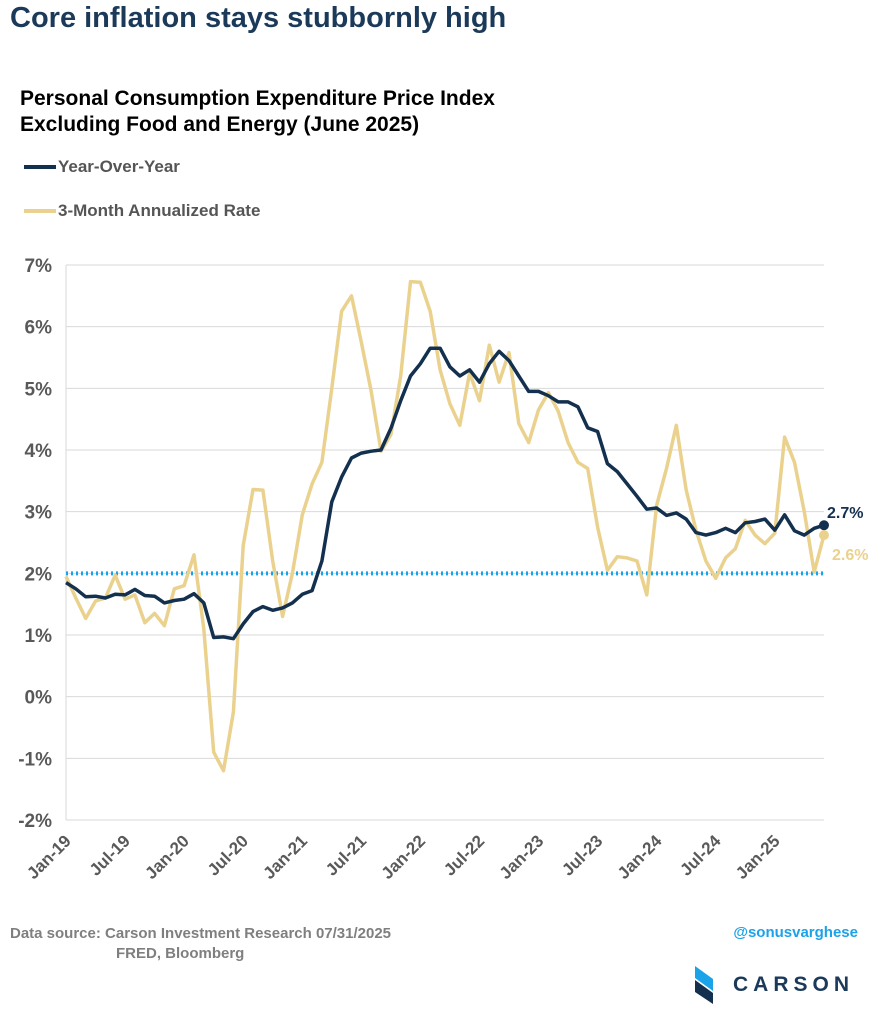 This screenshot has height=1024, width=880. I want to click on legend-item-3month: 3-Month Annualized Rate, so click(142, 211).